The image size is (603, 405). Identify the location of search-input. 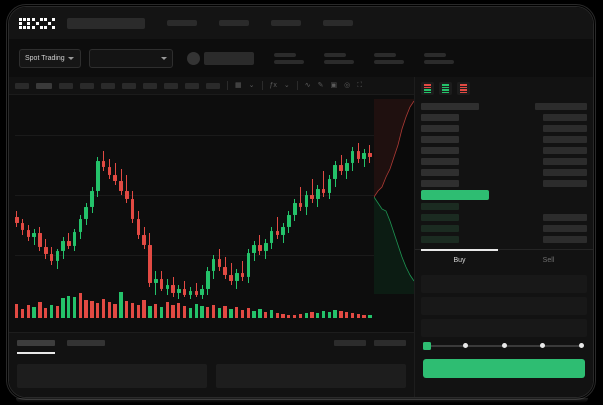
(106, 23).